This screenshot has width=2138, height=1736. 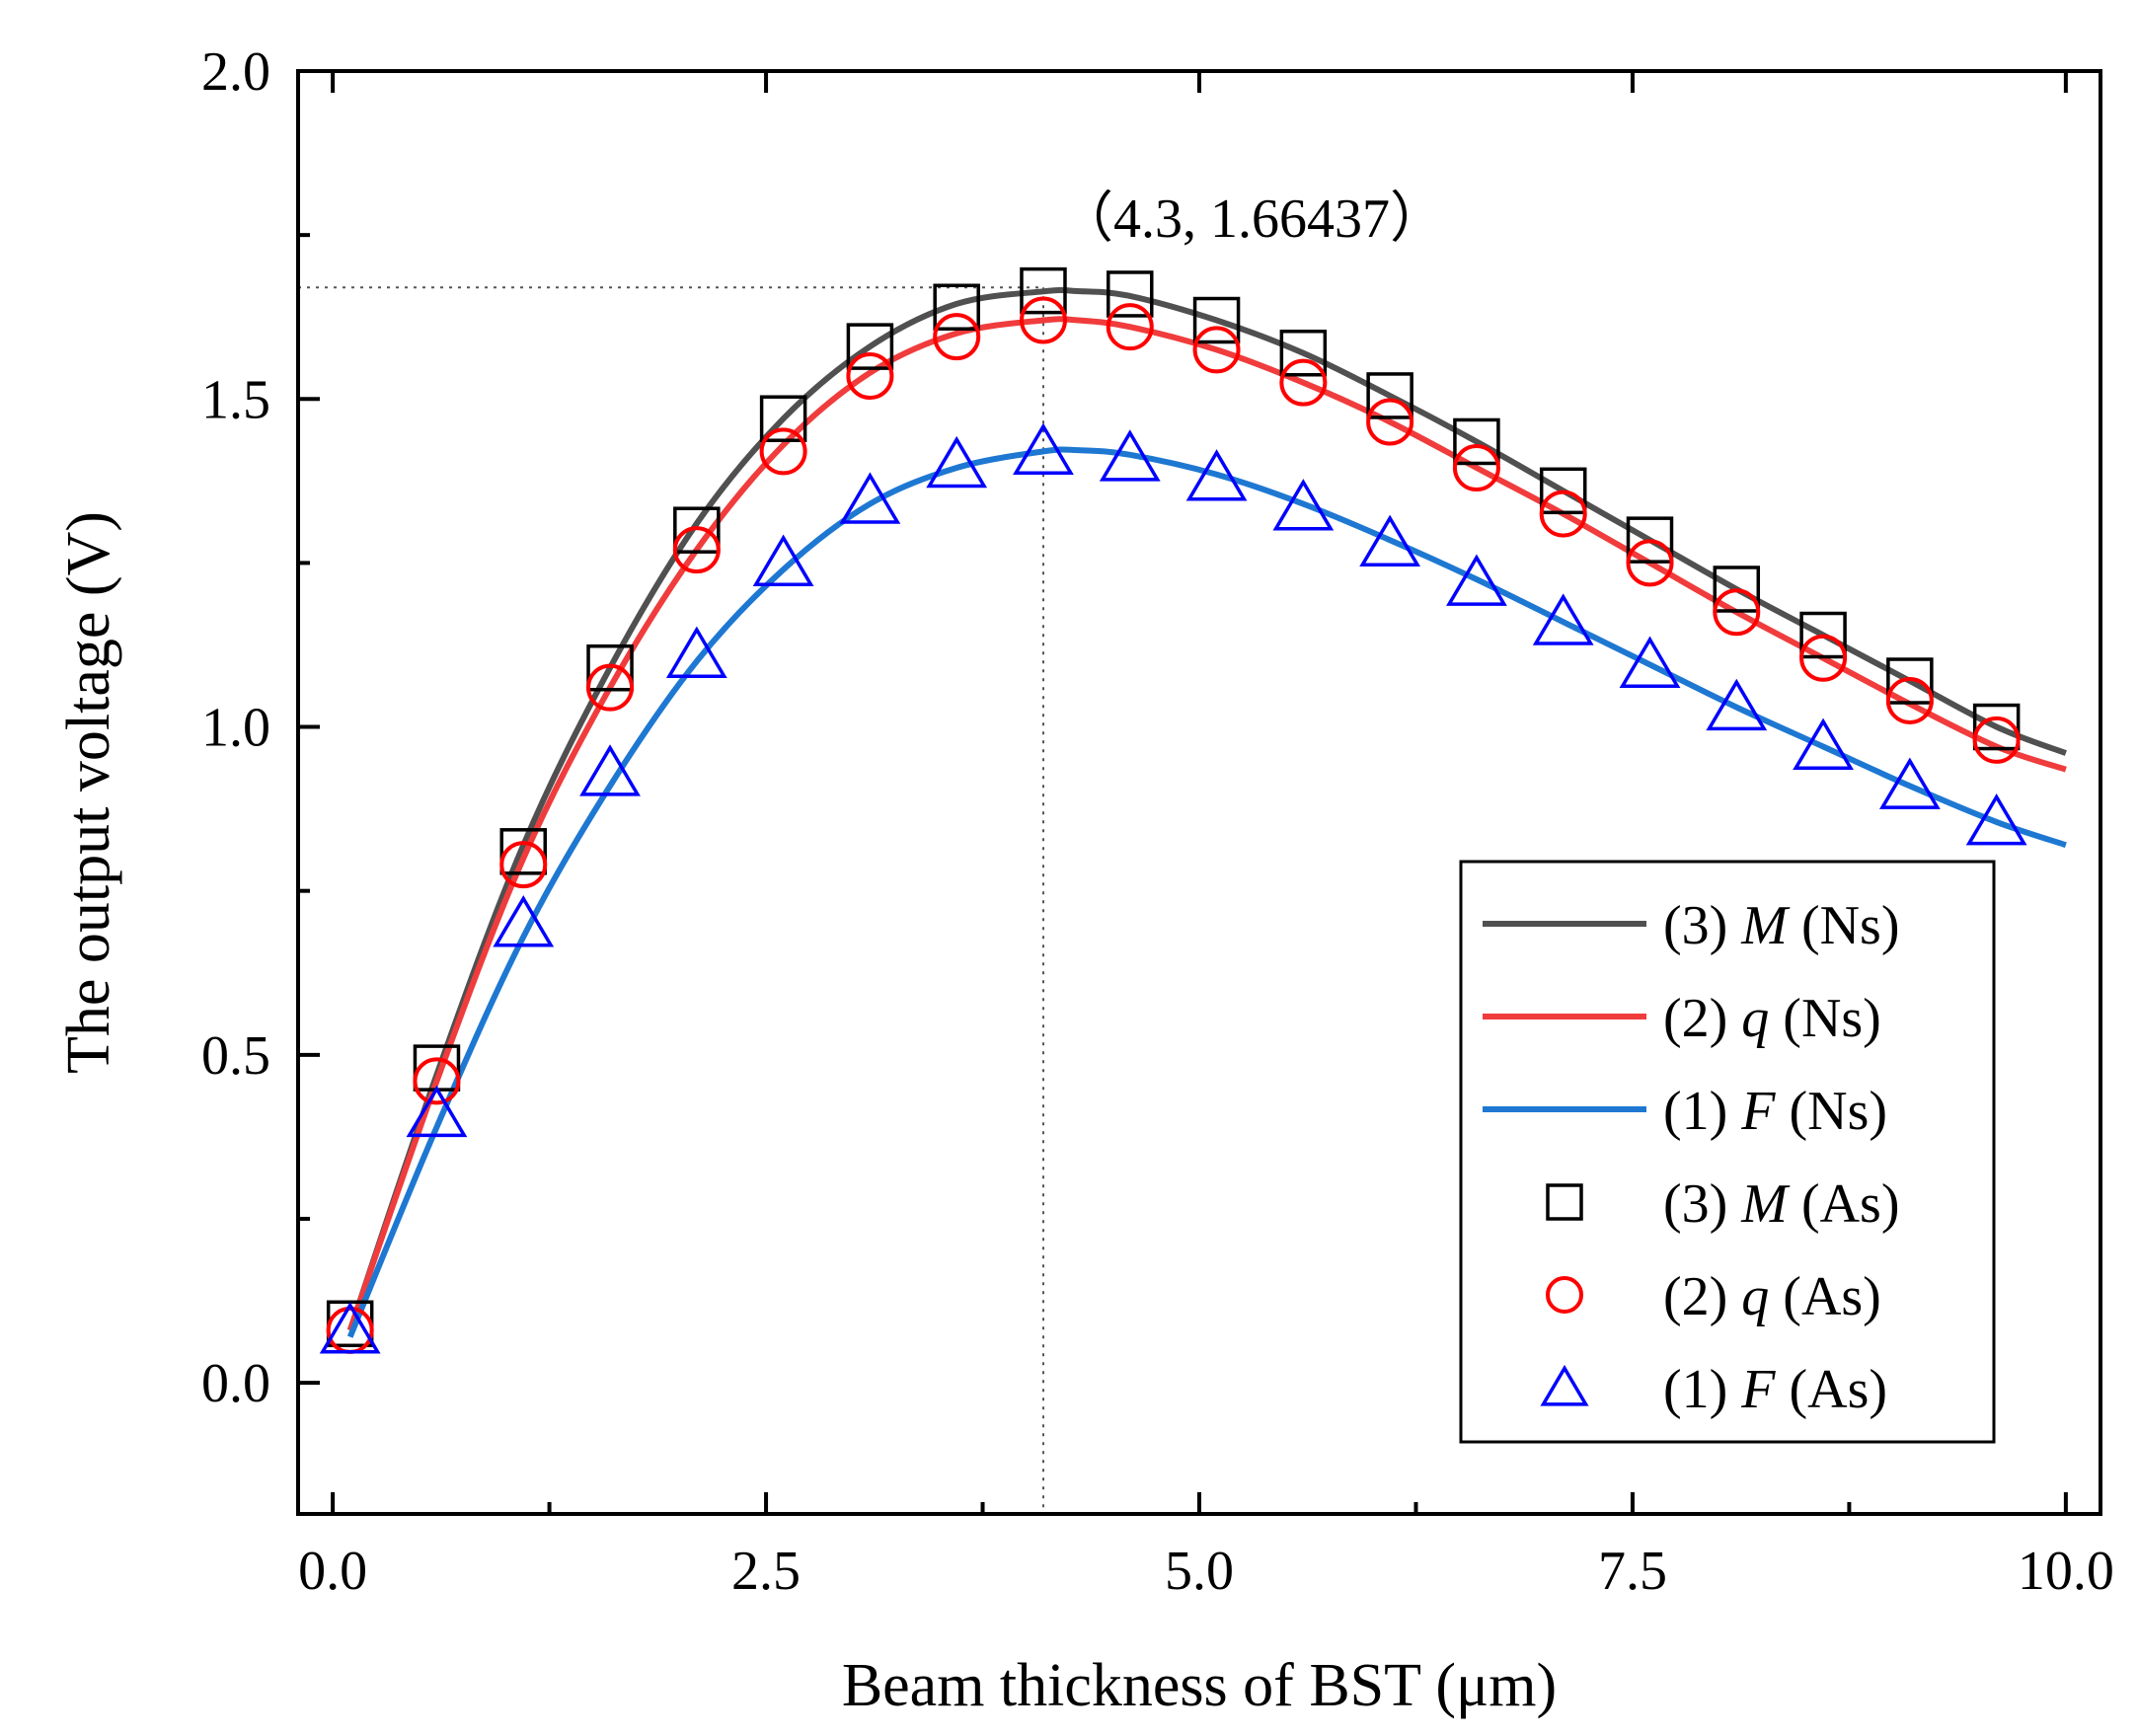 I want to click on x-axis-title: Beam thickness of BST (μm), so click(x=1199, y=1685).